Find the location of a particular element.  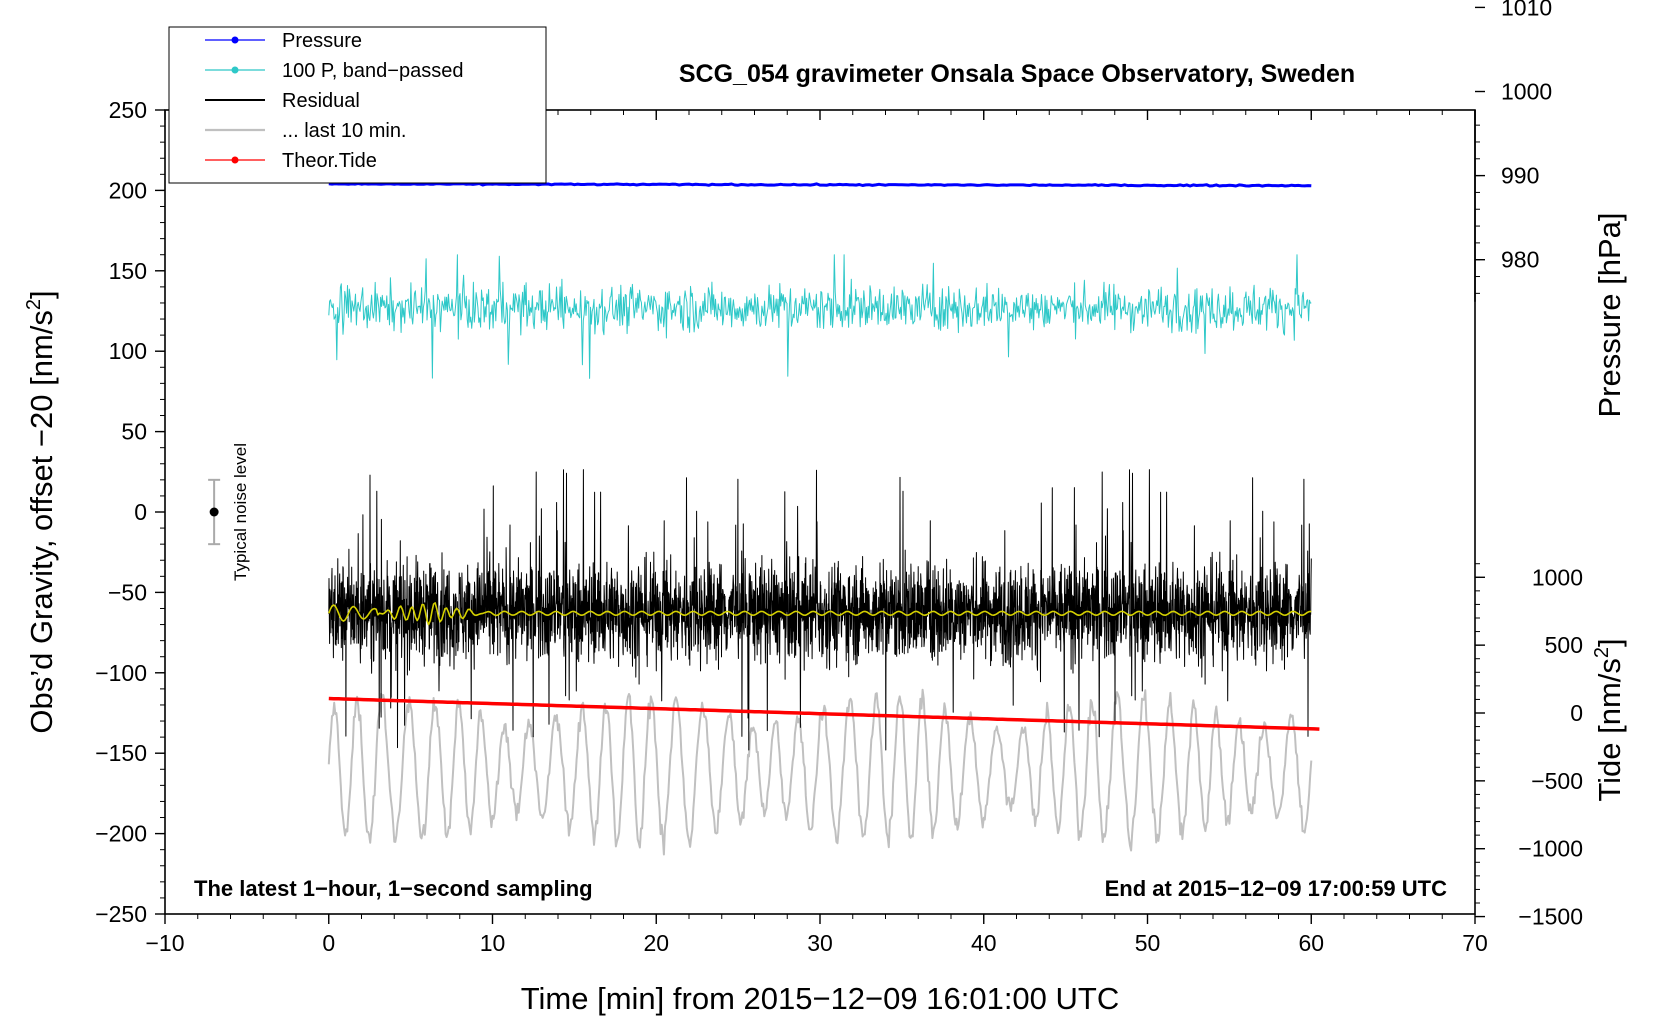

series-pressure is located at coordinates (820, 185).